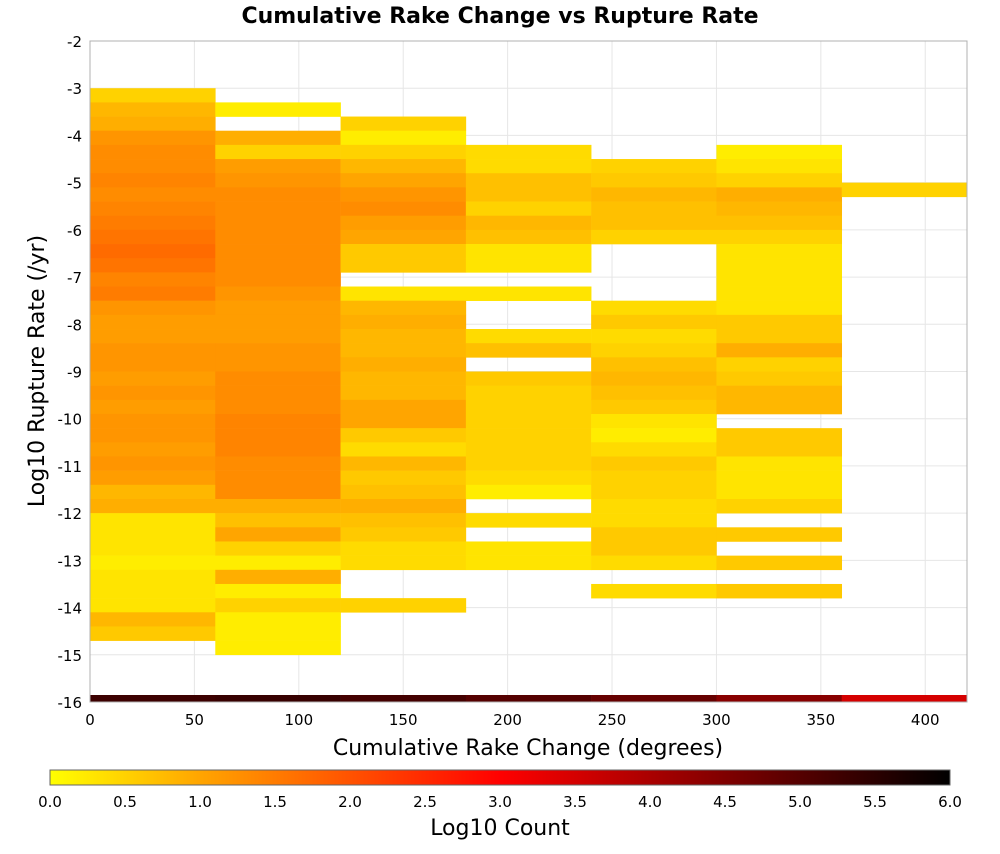 The height and width of the screenshot is (854, 1000). I want to click on x-tick-label: 300, so click(716, 720).